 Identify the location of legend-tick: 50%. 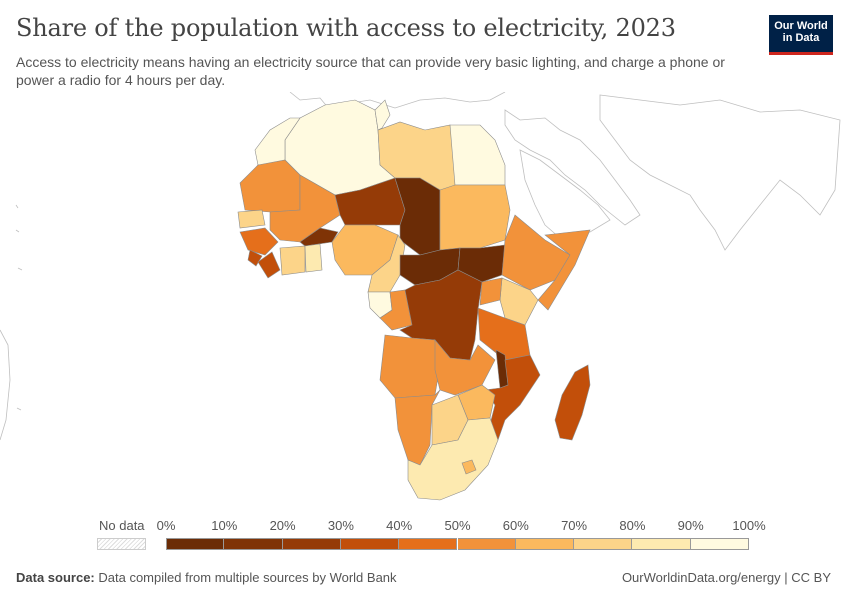
(457, 525).